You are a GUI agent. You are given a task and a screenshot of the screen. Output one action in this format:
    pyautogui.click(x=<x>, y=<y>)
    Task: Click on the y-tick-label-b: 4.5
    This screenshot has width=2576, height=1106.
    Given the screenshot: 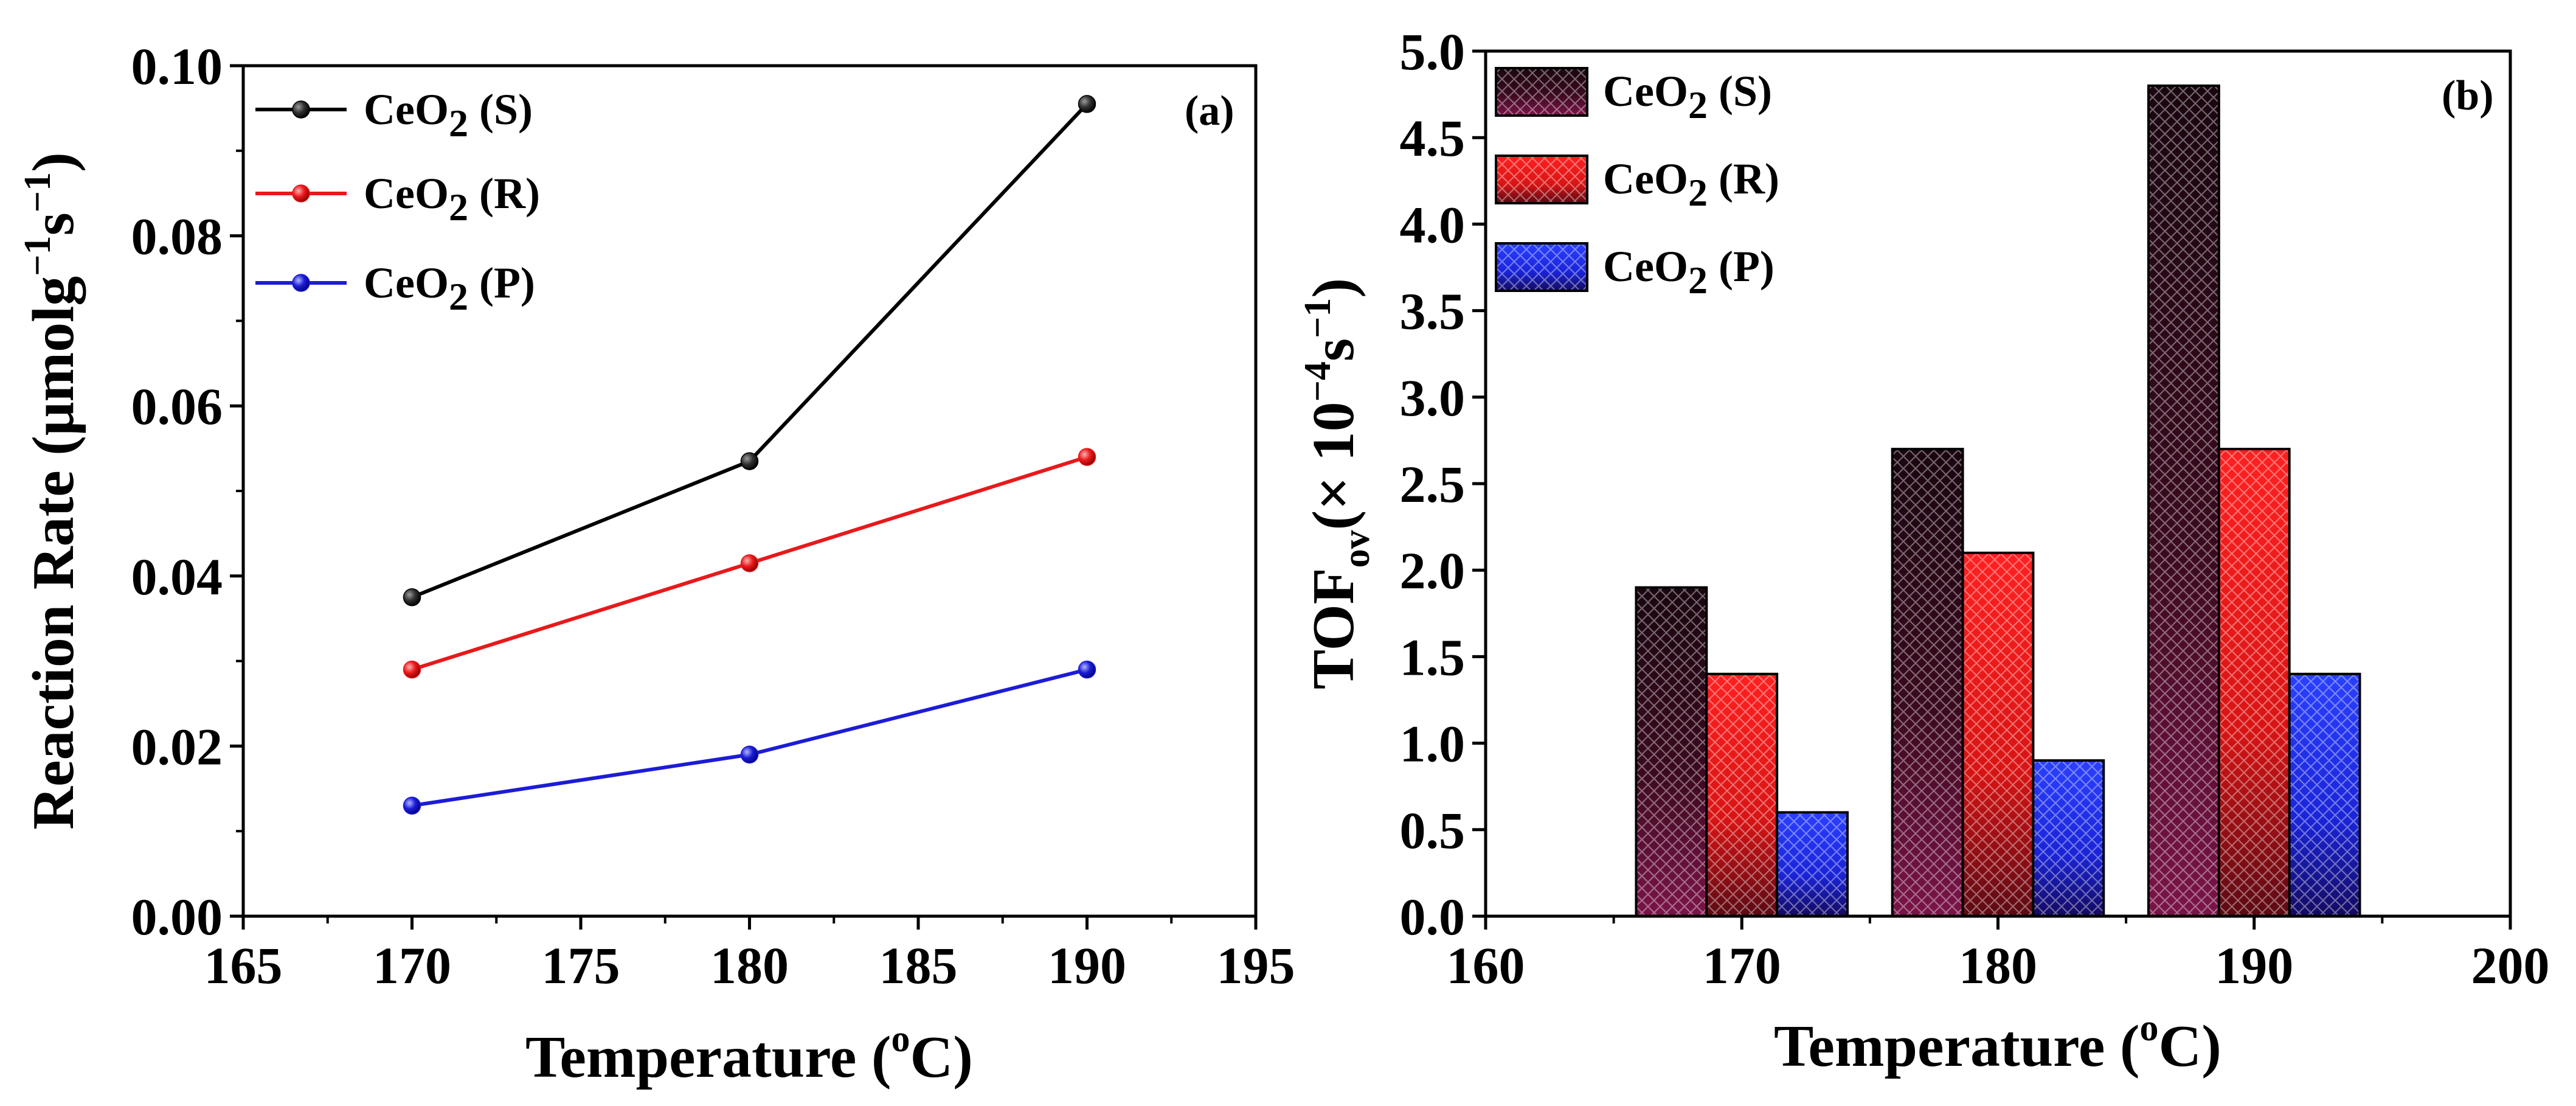 What is the action you would take?
    pyautogui.click(x=1433, y=138)
    